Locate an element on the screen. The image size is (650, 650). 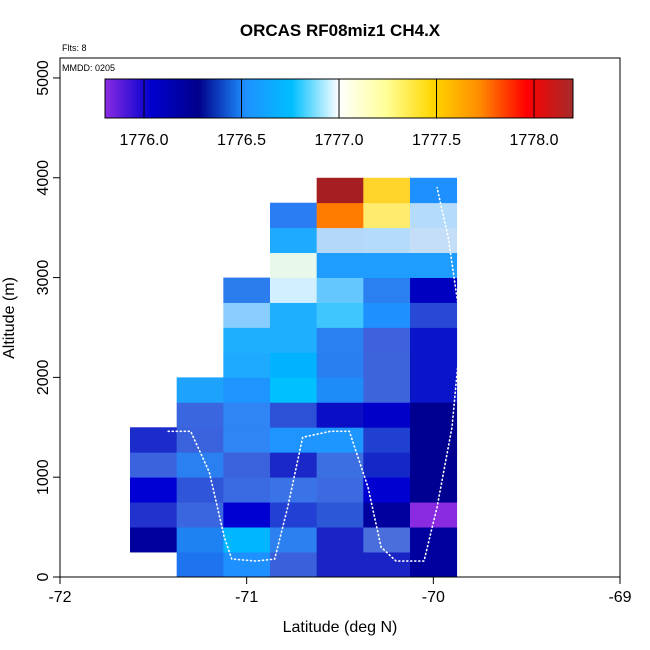
colorbar-tick-label: 1778.0 is located at coordinates (534, 140).